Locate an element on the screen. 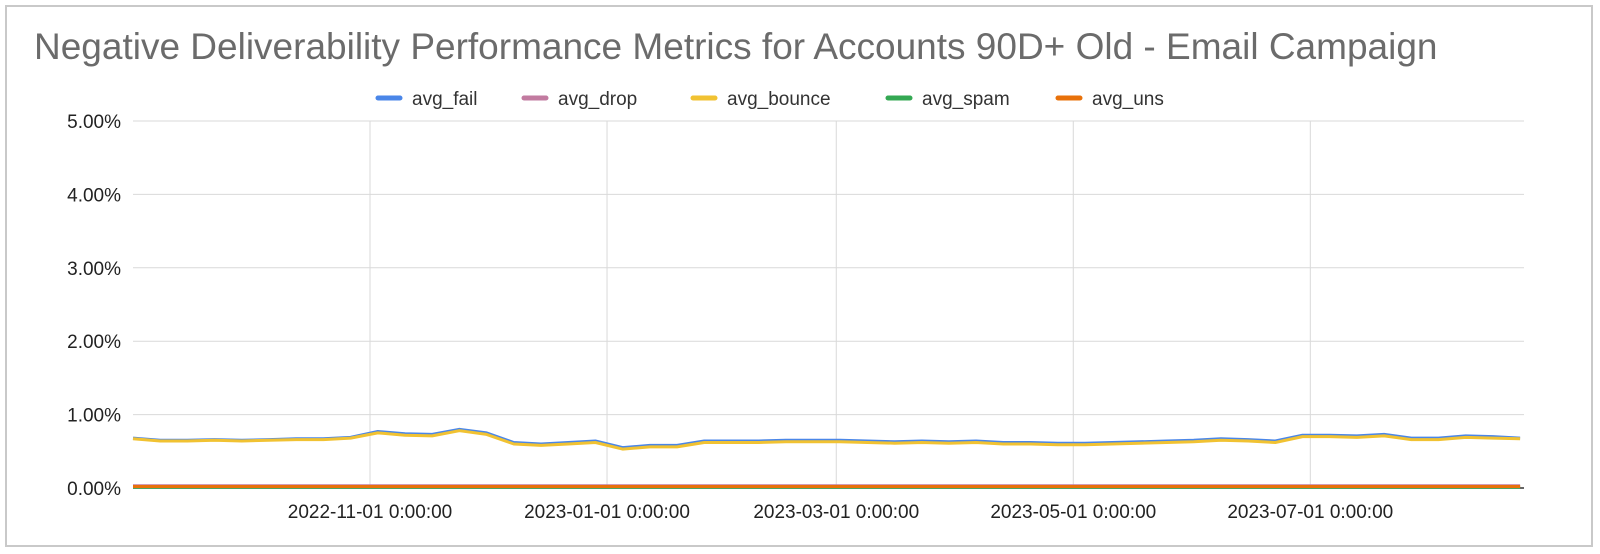 The height and width of the screenshot is (554, 1600). x-tick-label: 2023-07-01 0:00:00 is located at coordinates (1310, 512).